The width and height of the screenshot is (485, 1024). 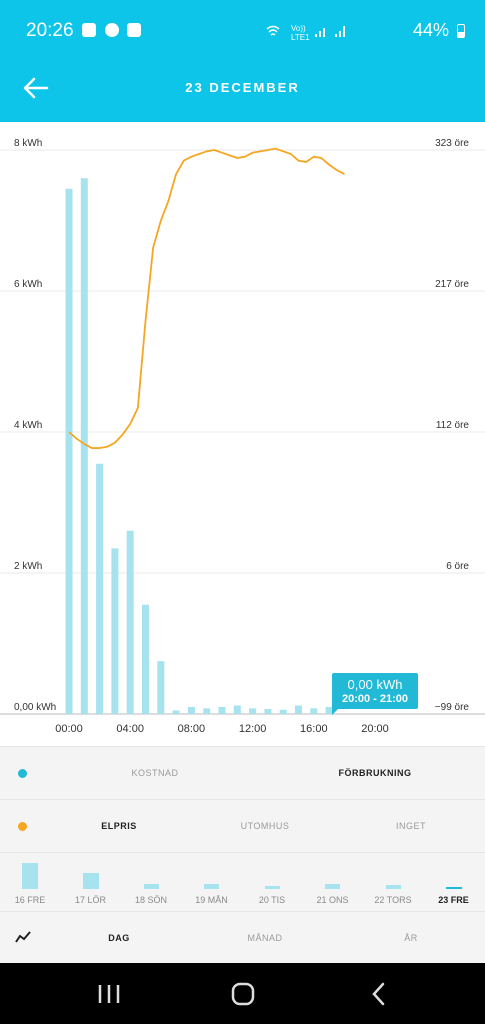 I want to click on trend-line-icon, so click(x=23, y=937).